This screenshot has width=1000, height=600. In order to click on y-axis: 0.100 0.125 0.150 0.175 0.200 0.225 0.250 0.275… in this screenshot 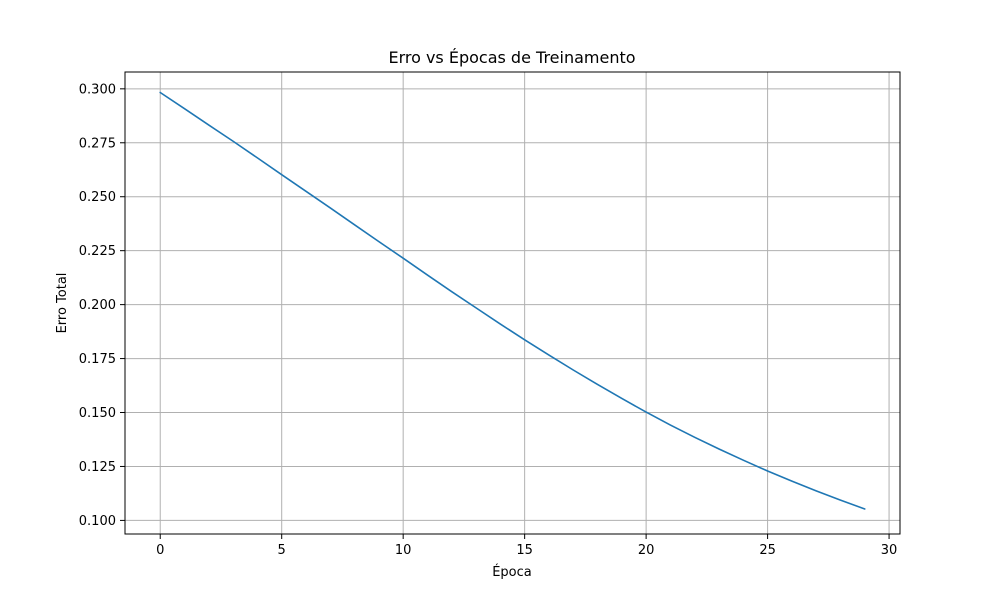, I will do `click(102, 305)`.